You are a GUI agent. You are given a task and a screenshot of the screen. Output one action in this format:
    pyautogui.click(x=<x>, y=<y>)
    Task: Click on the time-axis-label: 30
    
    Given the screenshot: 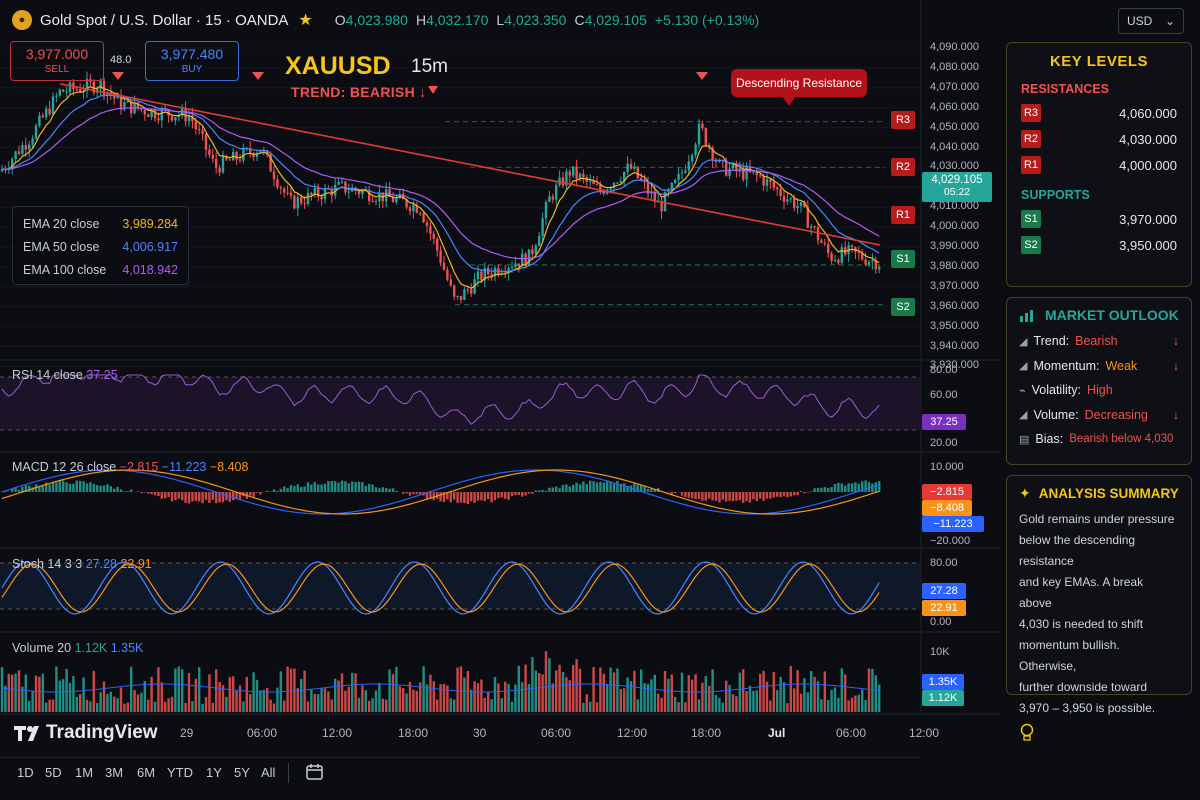 What is the action you would take?
    pyautogui.click(x=480, y=733)
    